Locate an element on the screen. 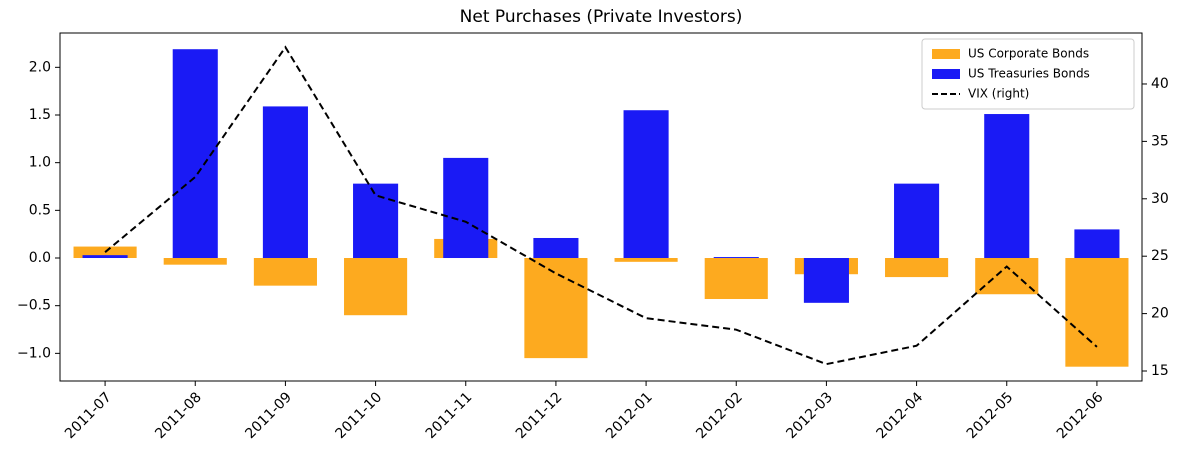 Image resolution: width=1186 pixels, height=459 pixels. x-tick-label: 2012-01 is located at coordinates (629, 415).